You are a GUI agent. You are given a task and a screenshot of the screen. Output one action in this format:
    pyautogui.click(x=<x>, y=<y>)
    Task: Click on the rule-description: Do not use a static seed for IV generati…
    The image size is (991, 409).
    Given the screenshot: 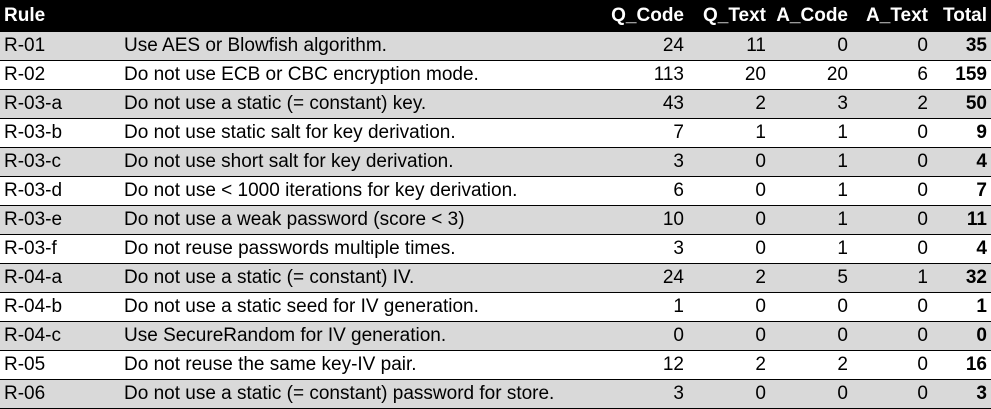 What is the action you would take?
    pyautogui.click(x=360, y=307)
    